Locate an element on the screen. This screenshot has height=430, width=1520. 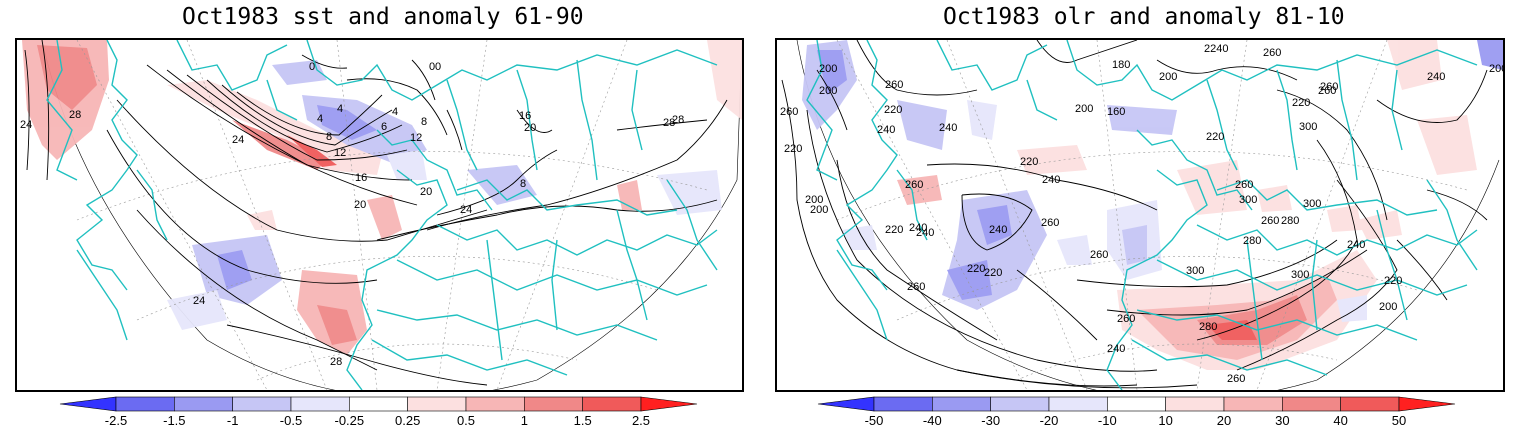
colorbar-tick-label: 2.5 is located at coordinates (641, 420).